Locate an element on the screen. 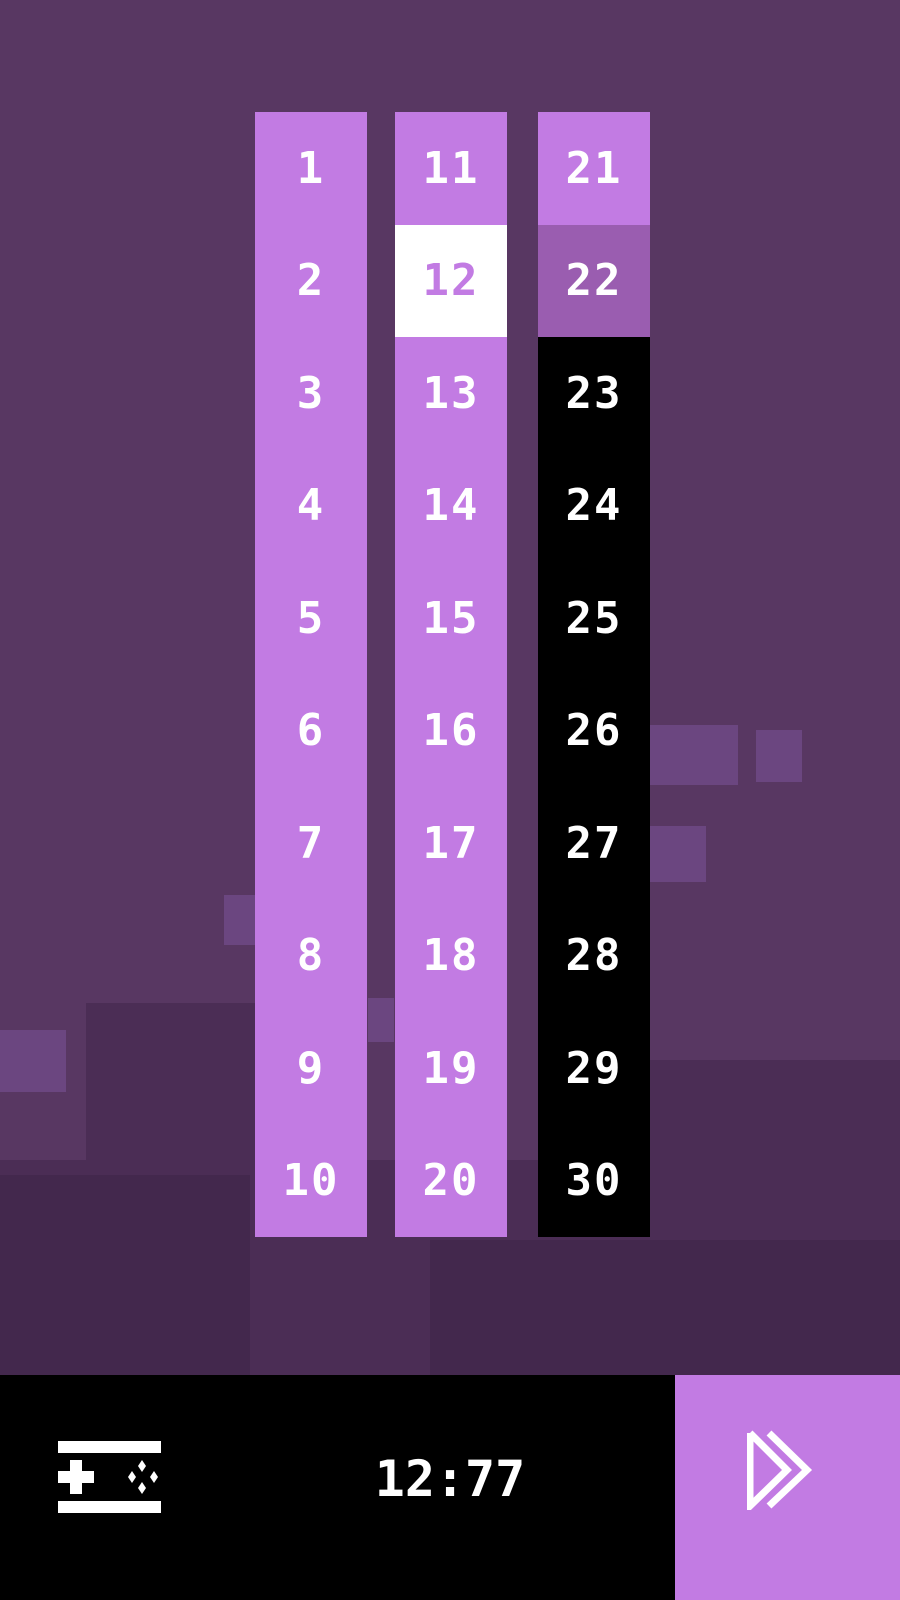 This screenshot has width=900, height=1600. fast-forward-icon is located at coordinates (780, 1470).